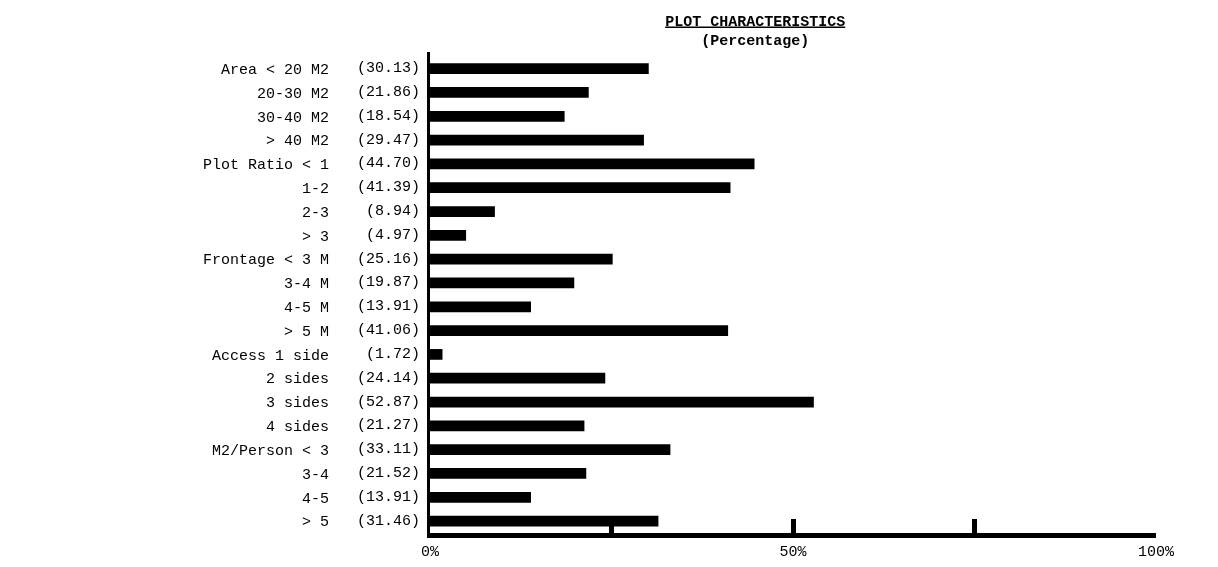  What do you see at coordinates (393, 354) in the screenshot?
I see `data-label: (1.72)` at bounding box center [393, 354].